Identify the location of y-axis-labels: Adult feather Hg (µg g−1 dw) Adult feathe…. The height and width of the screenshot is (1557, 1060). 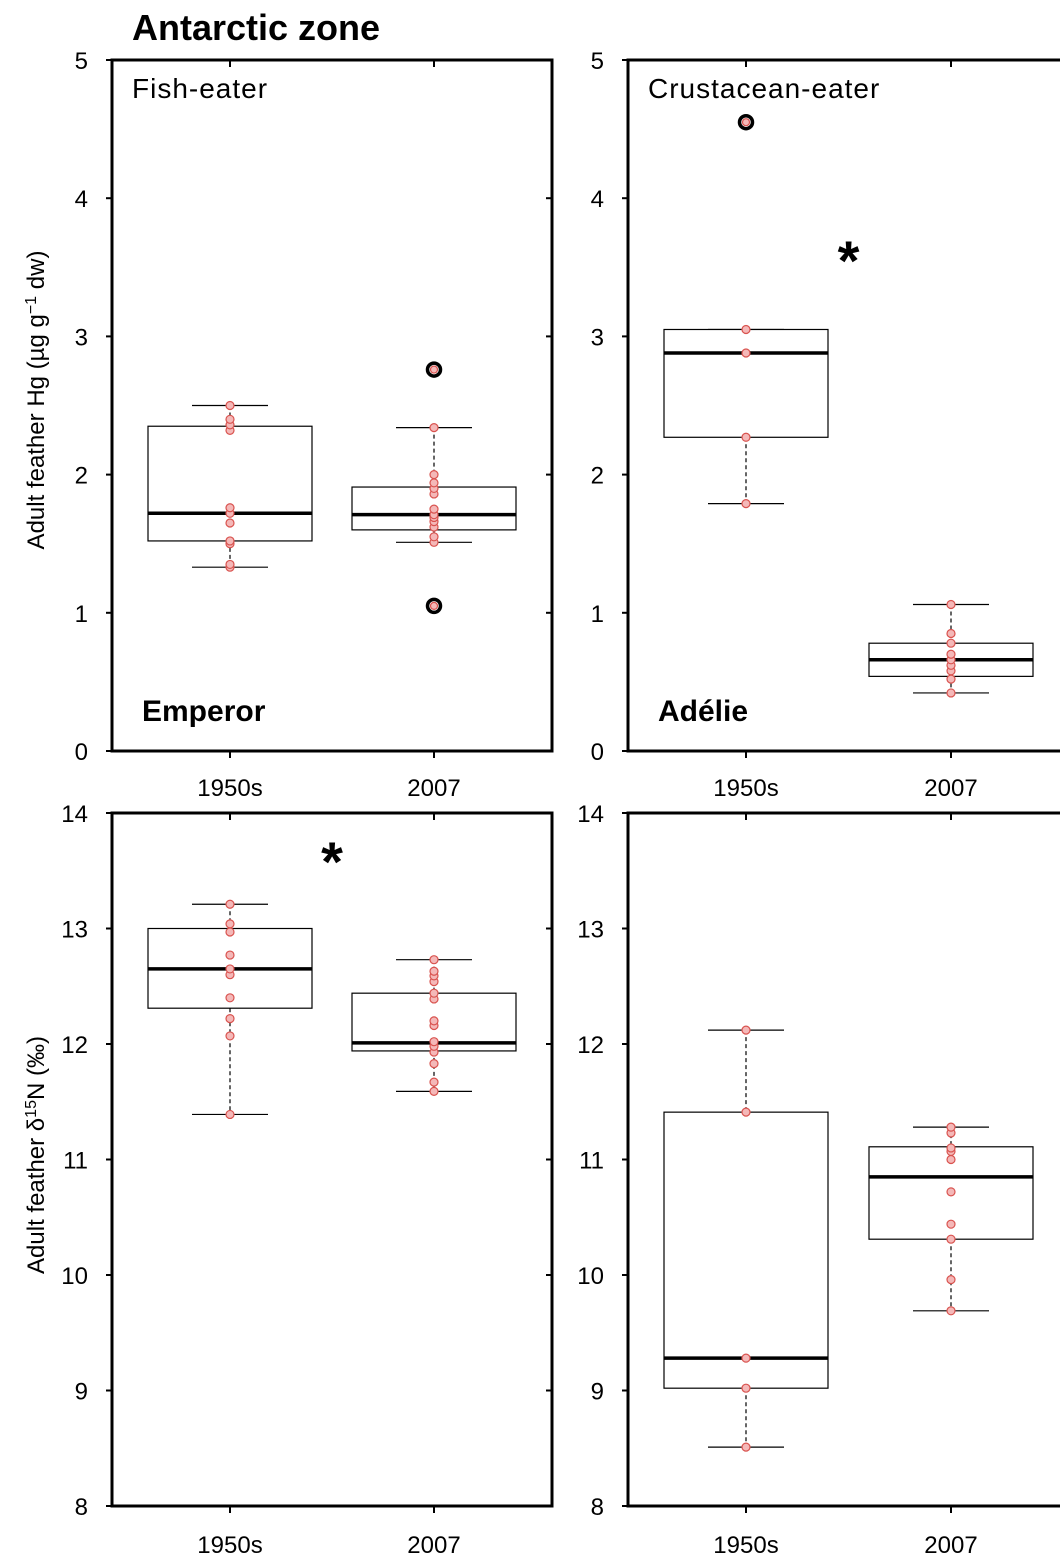
(37, 762).